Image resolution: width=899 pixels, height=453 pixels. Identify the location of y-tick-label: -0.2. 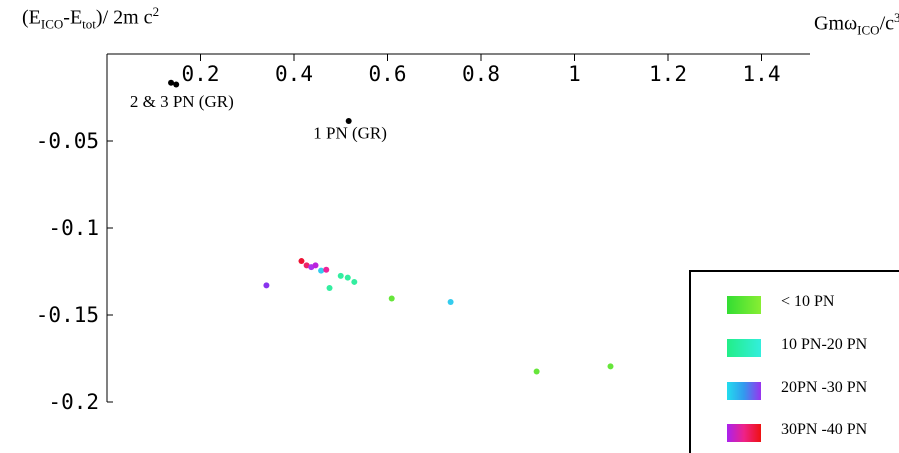
(73, 402).